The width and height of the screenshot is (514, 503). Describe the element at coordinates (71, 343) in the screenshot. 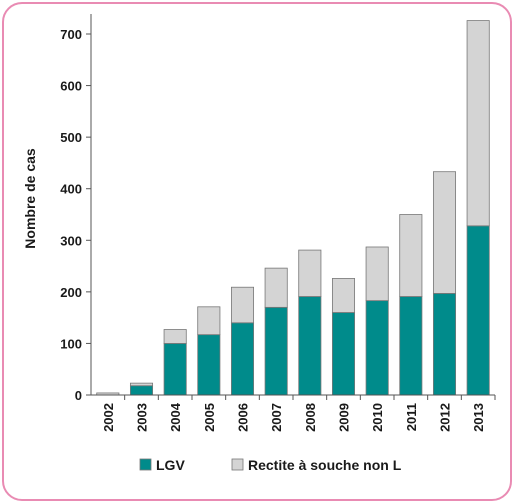

I see `y-tick-label: 100` at that location.